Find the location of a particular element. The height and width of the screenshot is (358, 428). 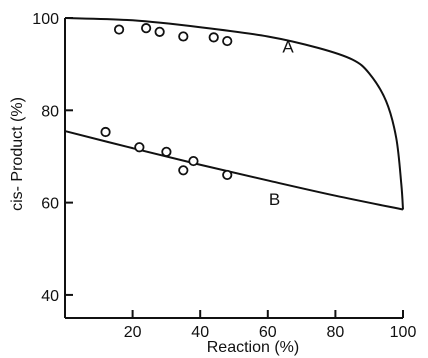

y-tick-label: 80 is located at coordinates (50, 111).